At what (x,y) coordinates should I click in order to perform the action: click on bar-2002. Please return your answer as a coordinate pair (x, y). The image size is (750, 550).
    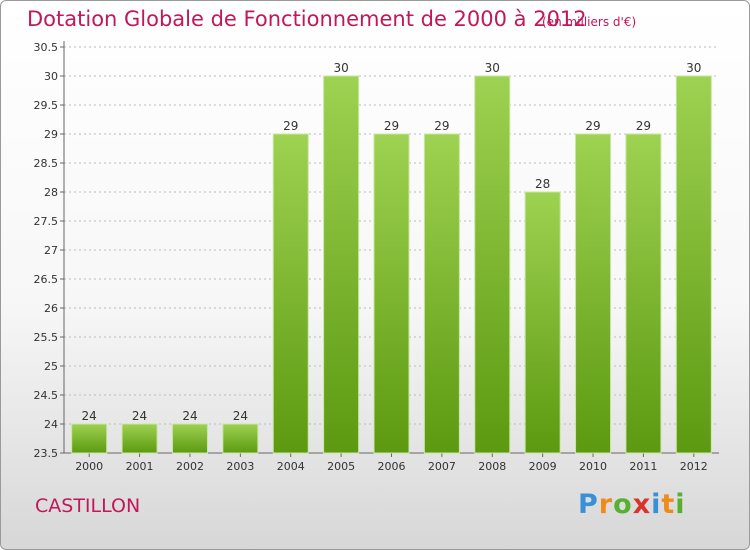
    Looking at the image, I should click on (189, 438).